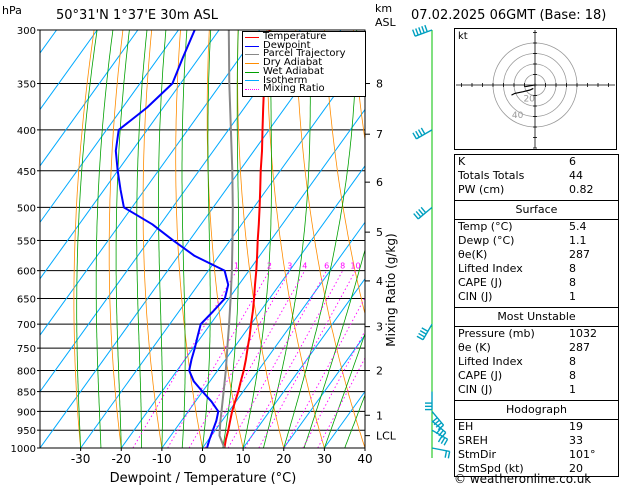  What do you see at coordinates (576, 175) in the screenshot?
I see `index-value: 44` at bounding box center [576, 175].